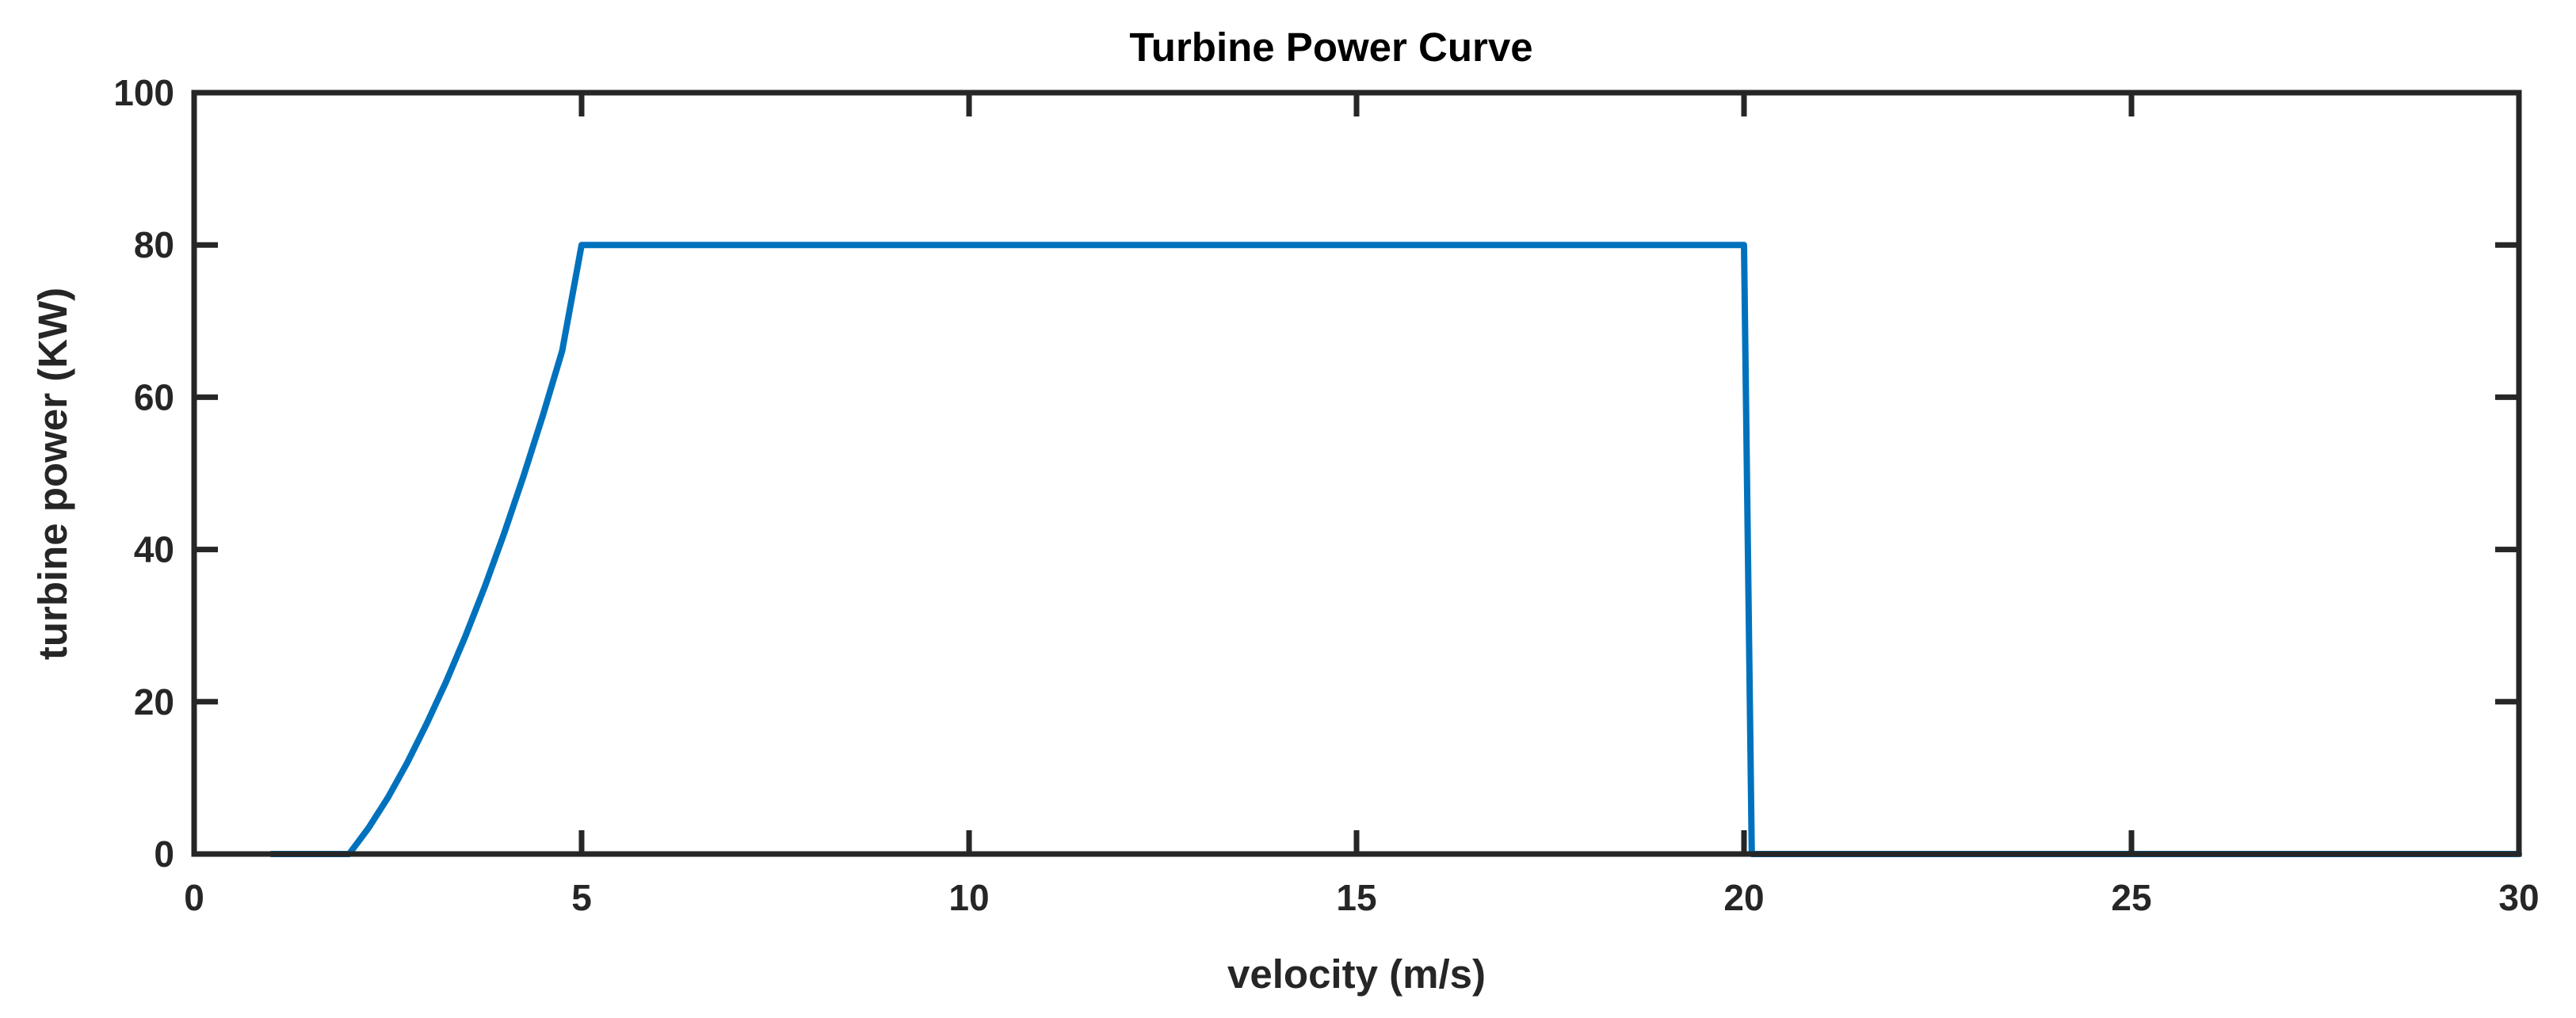 The image size is (2576, 1018). What do you see at coordinates (154, 244) in the screenshot?
I see `y-tick-label: 80` at bounding box center [154, 244].